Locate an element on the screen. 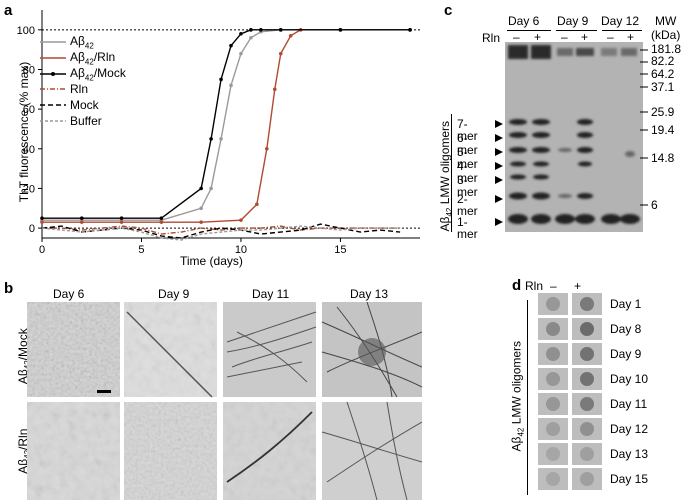  mw-unit: (kDa) is located at coordinates (666, 35).